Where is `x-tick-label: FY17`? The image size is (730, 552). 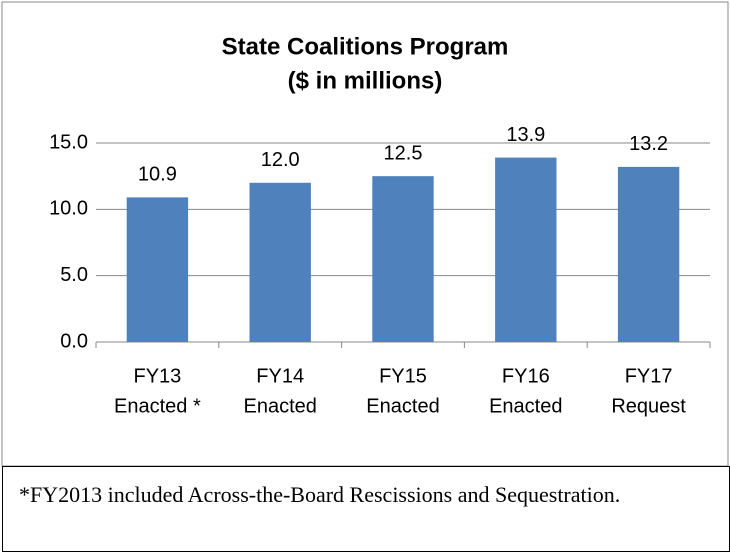
x-tick-label: FY17 is located at coordinates (649, 376).